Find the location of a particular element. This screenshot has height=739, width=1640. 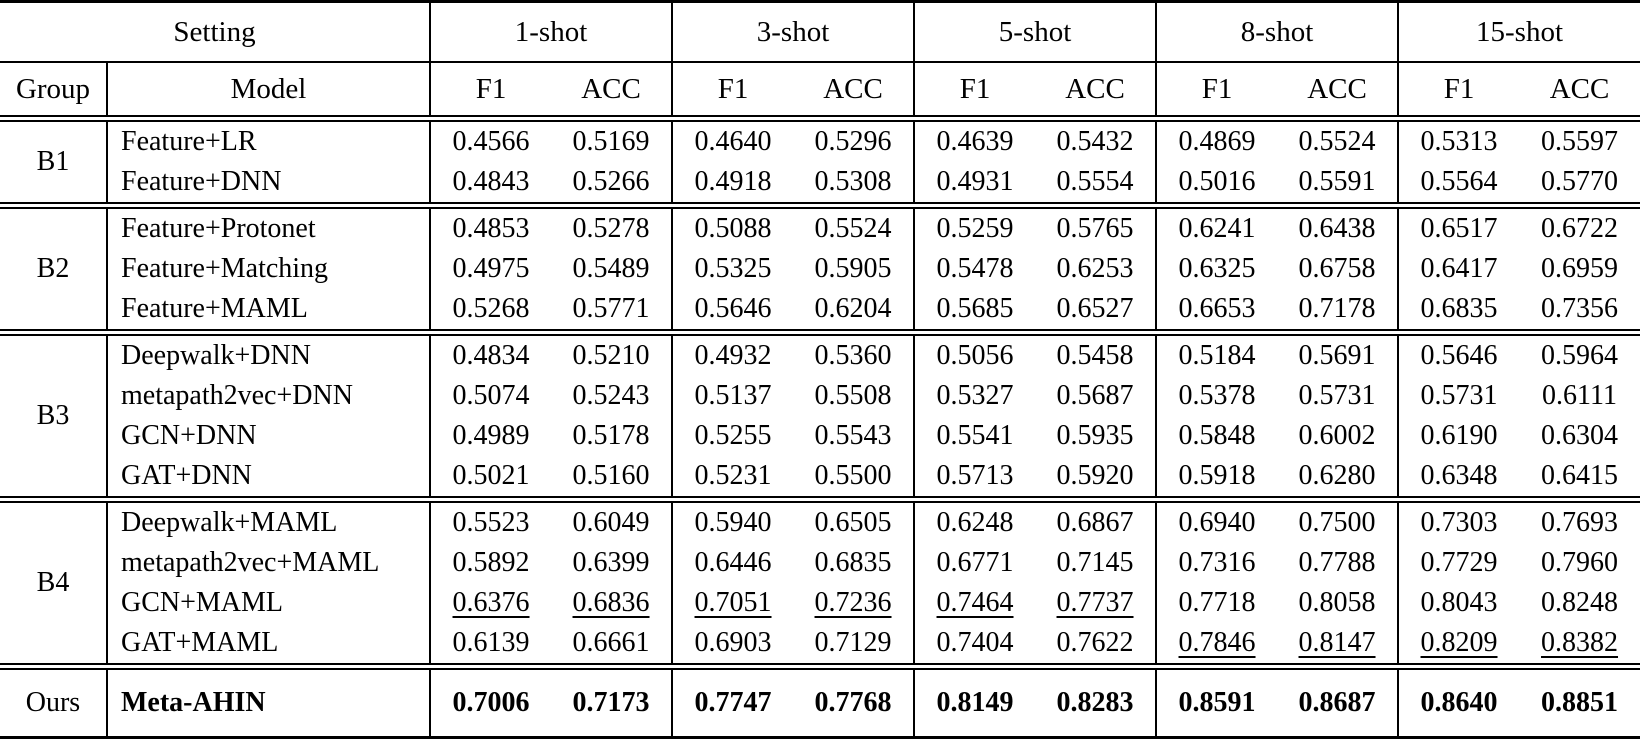

value-cell: 0.5184 is located at coordinates (1216, 352).